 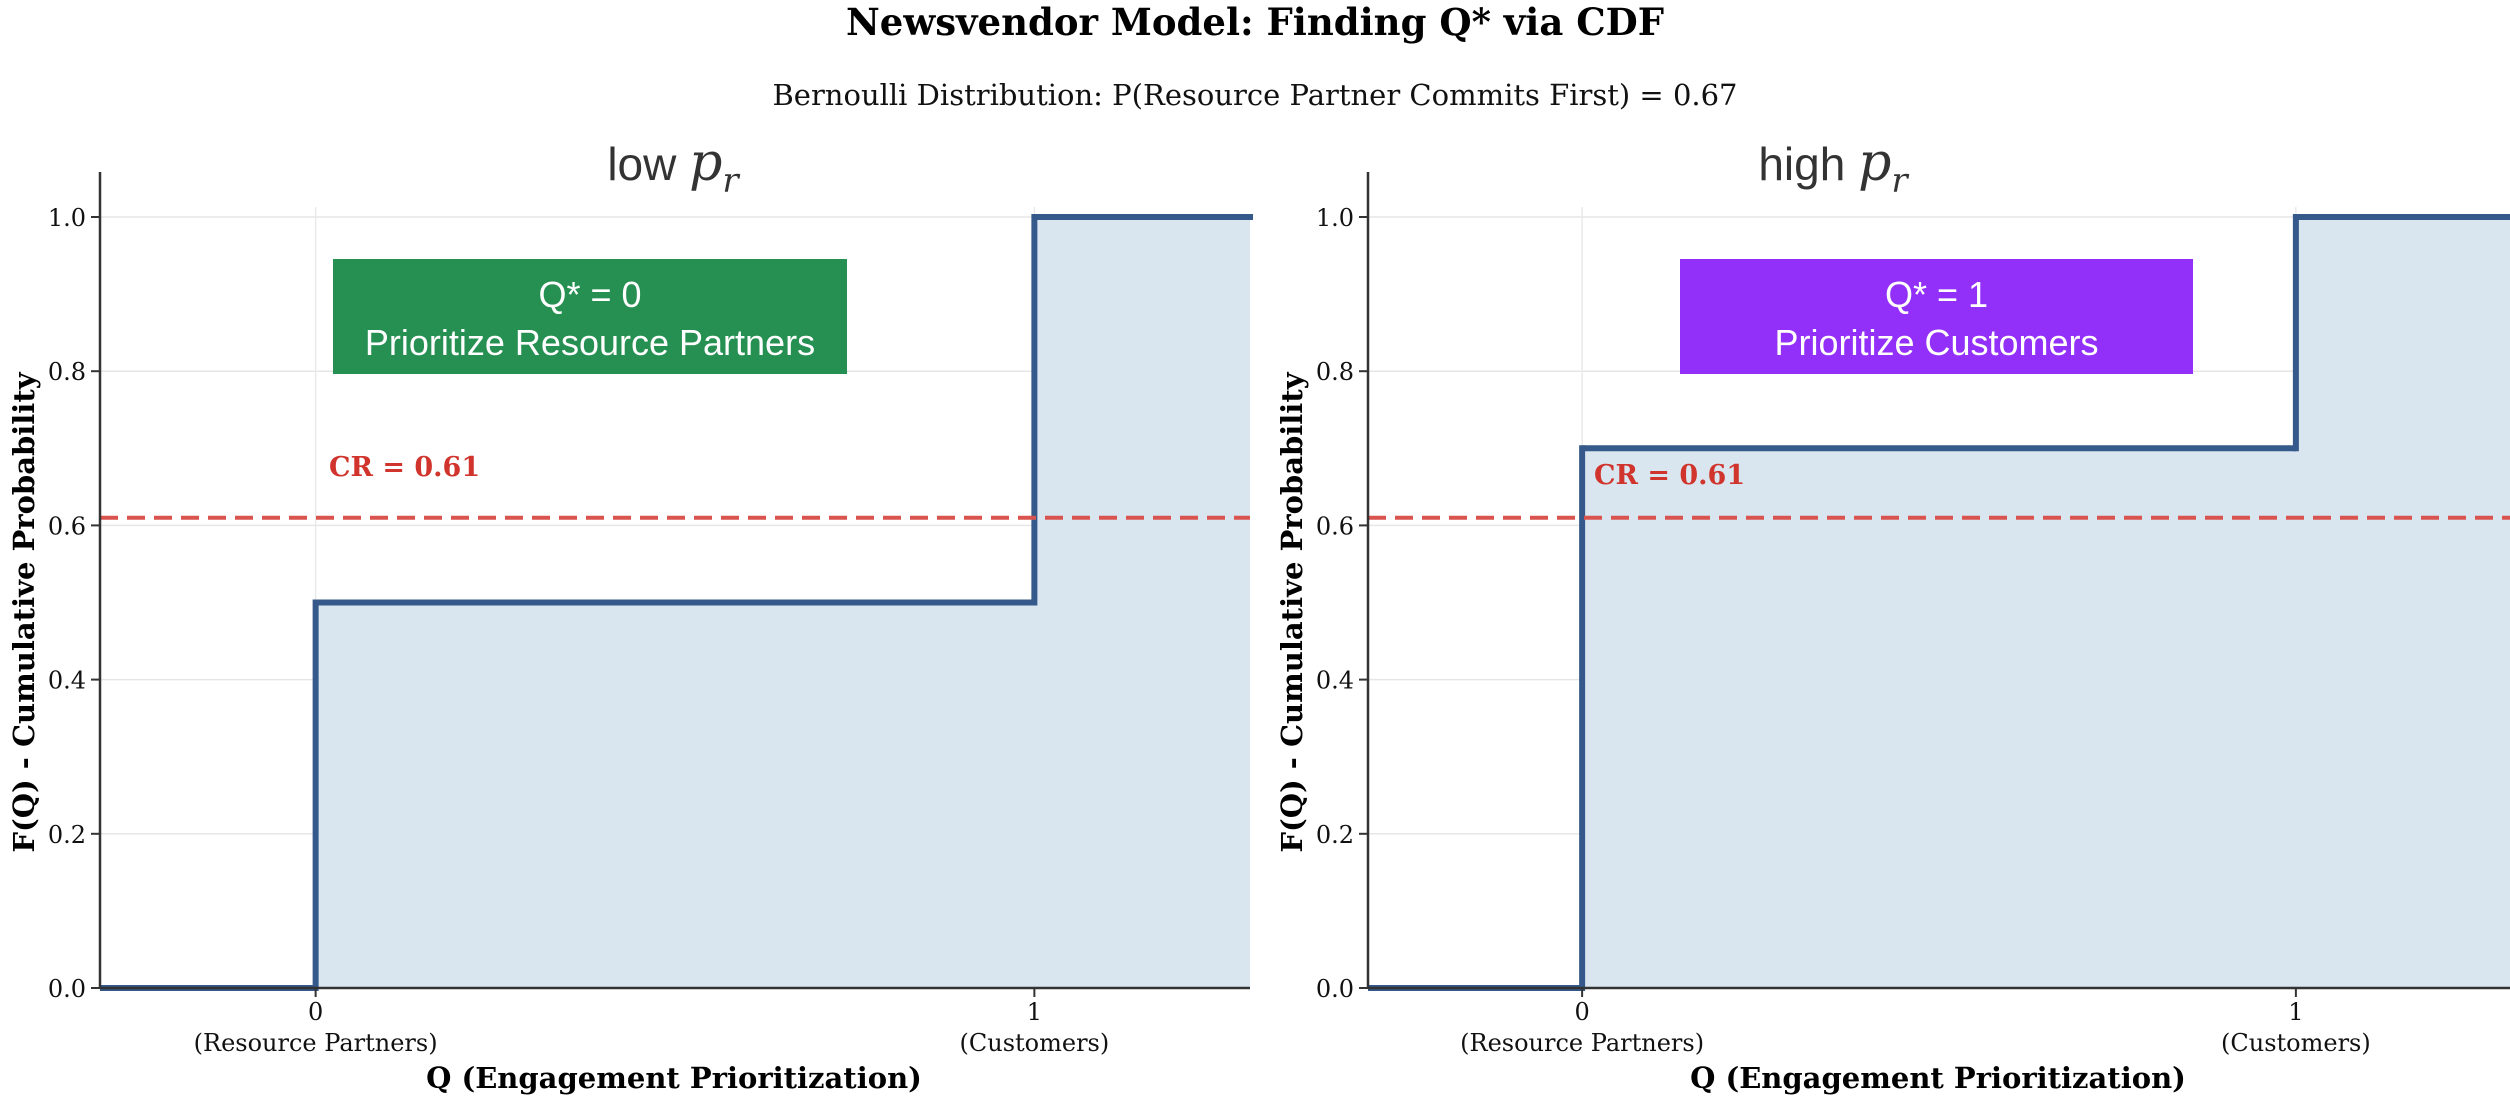 I want to click on panel-title-text: low, so click(x=648, y=164).